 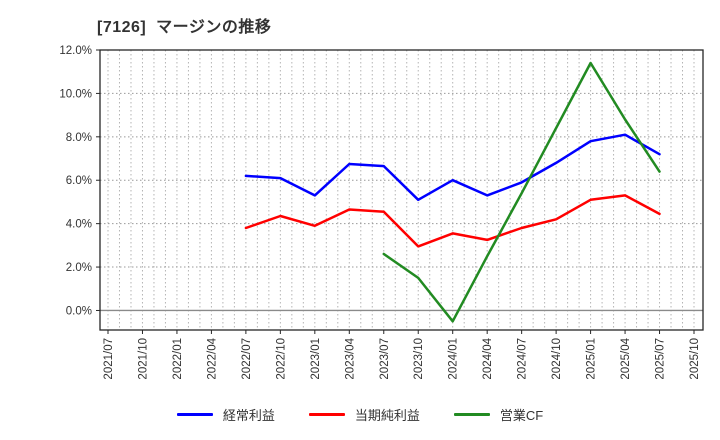 I want to click on legend-item-ordinary-income: 経常利益, so click(x=225, y=414).